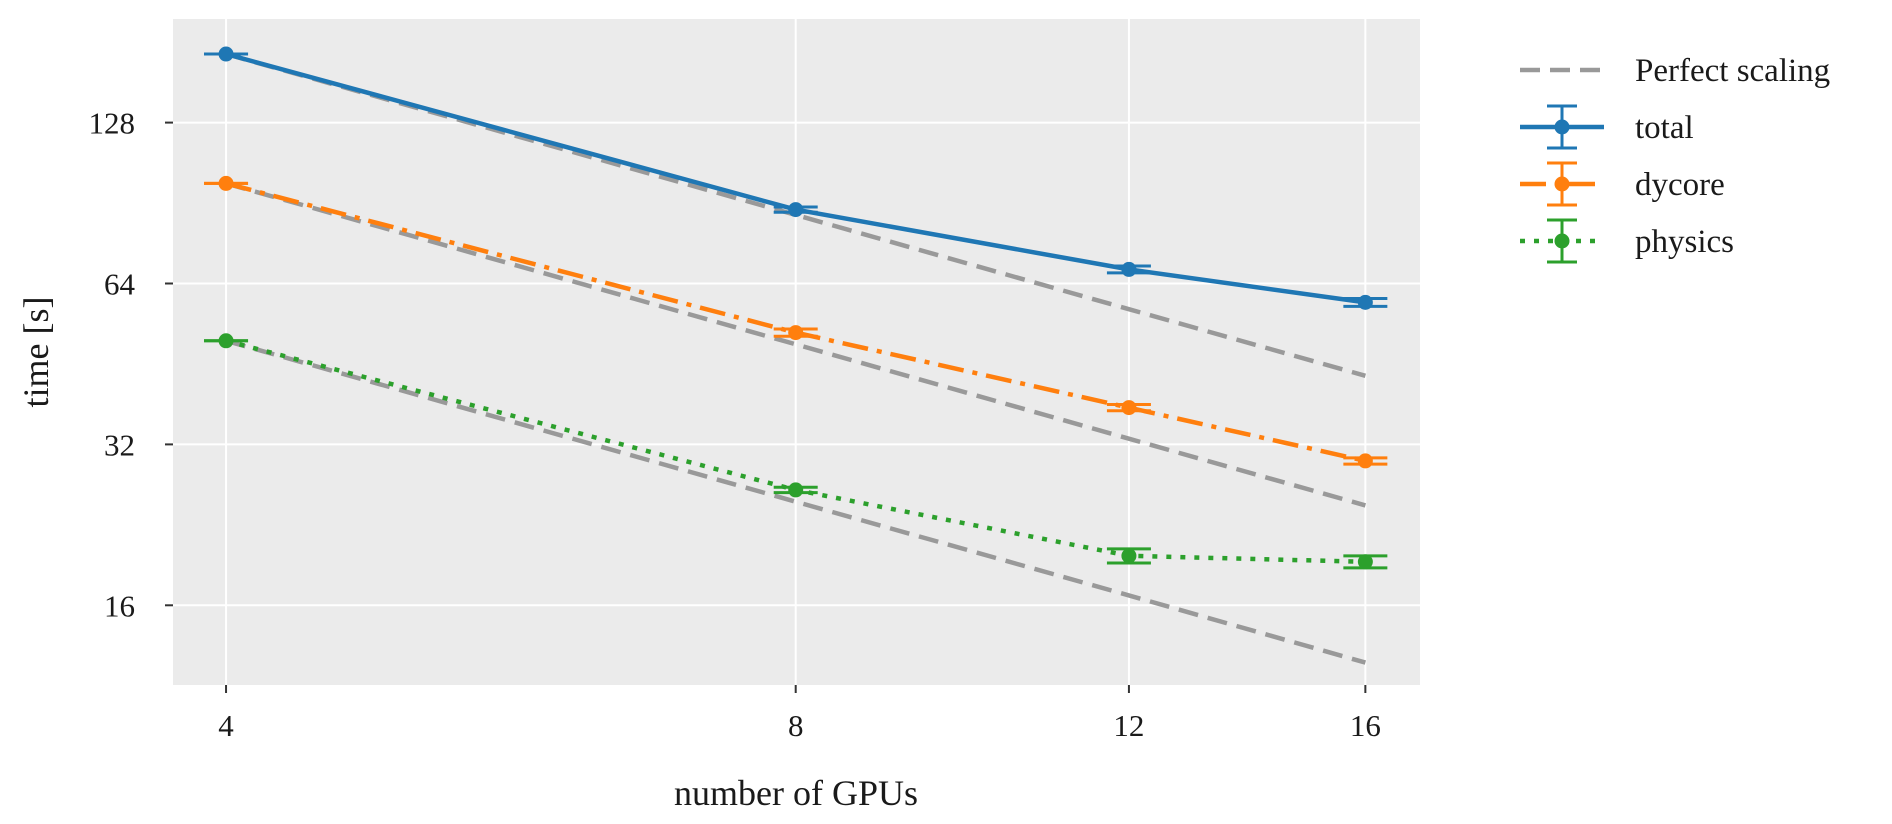 This screenshot has width=1892, height=824. Describe the element at coordinates (1622, 184) in the screenshot. I see `legend-item-dycore: dycore` at that location.